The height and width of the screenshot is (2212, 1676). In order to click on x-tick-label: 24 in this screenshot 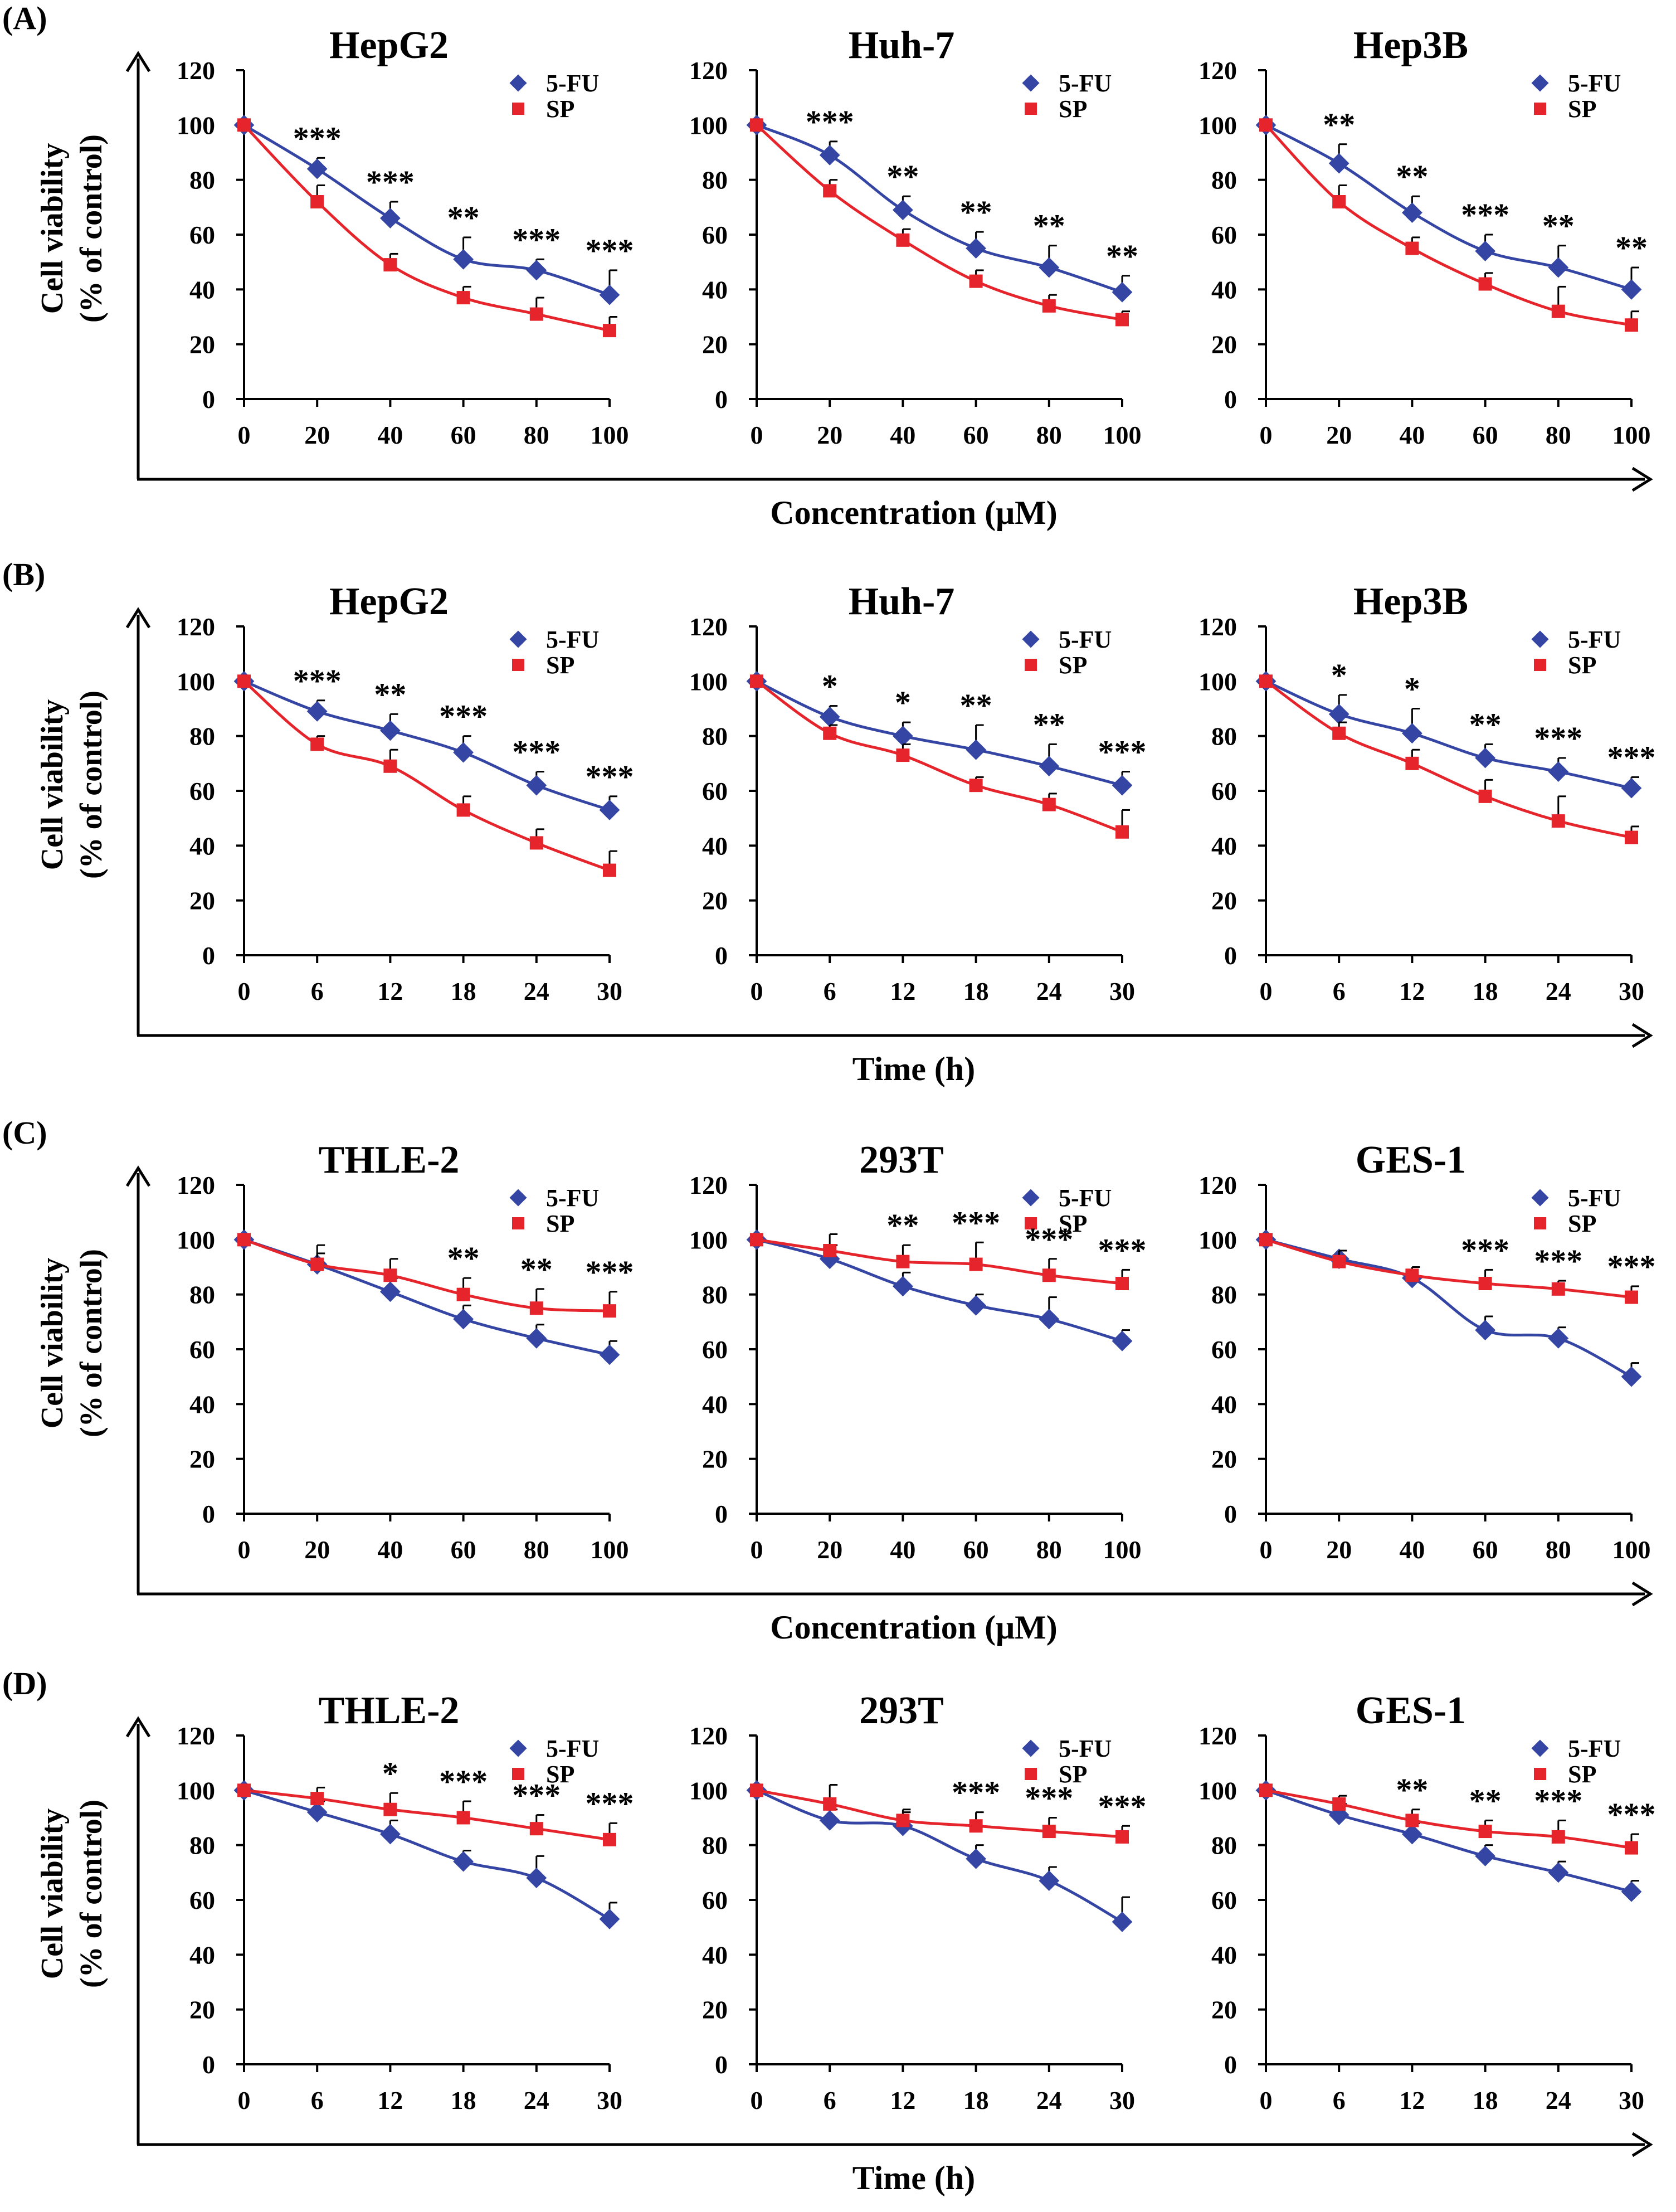, I will do `click(1049, 2100)`.